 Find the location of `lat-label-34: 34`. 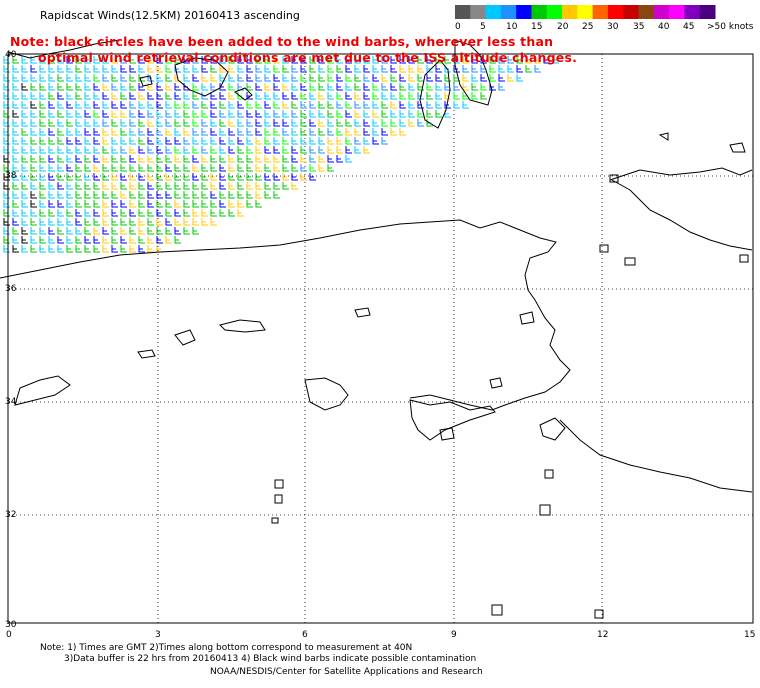

lat-label-34: 34 is located at coordinates (11, 402).